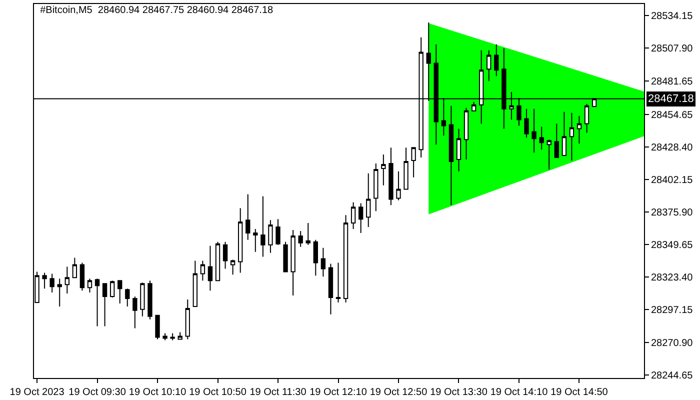  I want to click on y-tick-label: 28454.65, so click(672, 115).